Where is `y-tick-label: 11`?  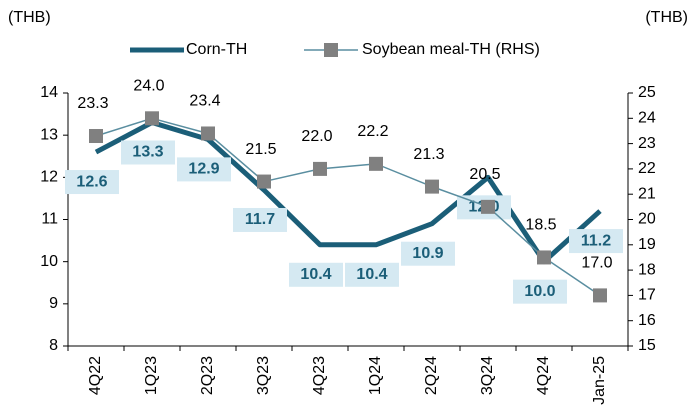
y-tick-label: 11 is located at coordinates (49, 219).